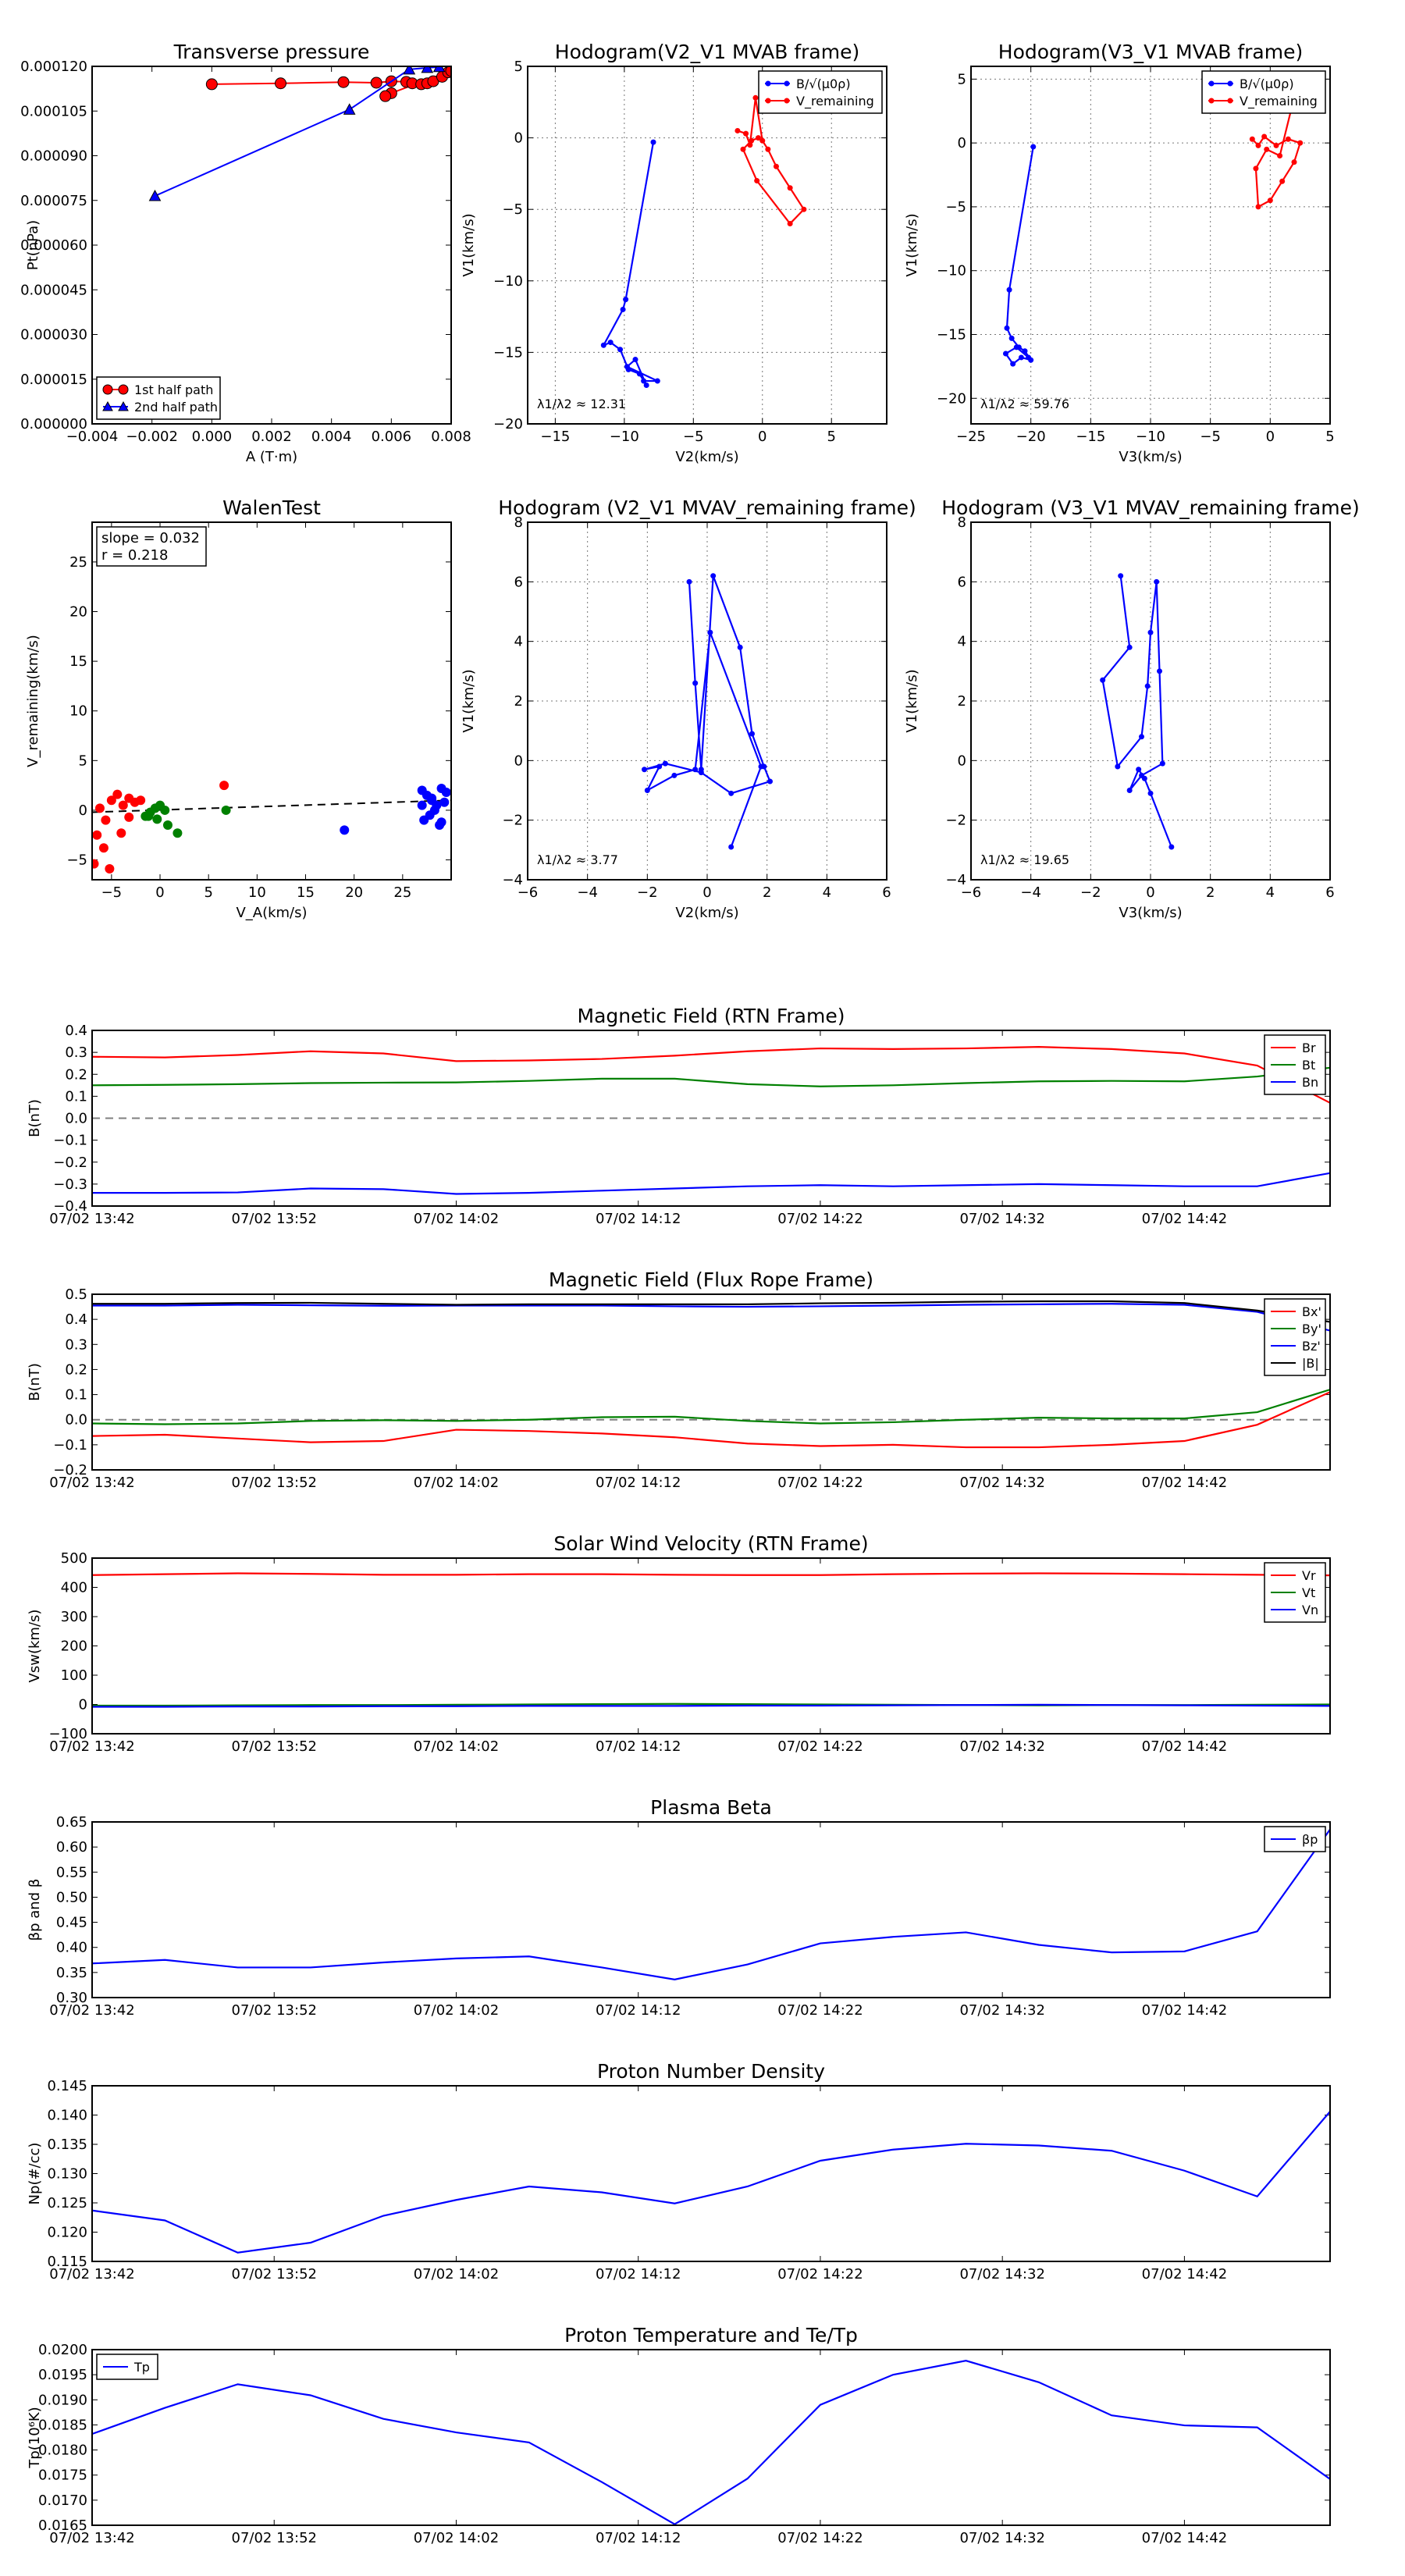  What do you see at coordinates (63, 2500) in the screenshot?
I see `y-tick-label: 0.0170` at bounding box center [63, 2500].